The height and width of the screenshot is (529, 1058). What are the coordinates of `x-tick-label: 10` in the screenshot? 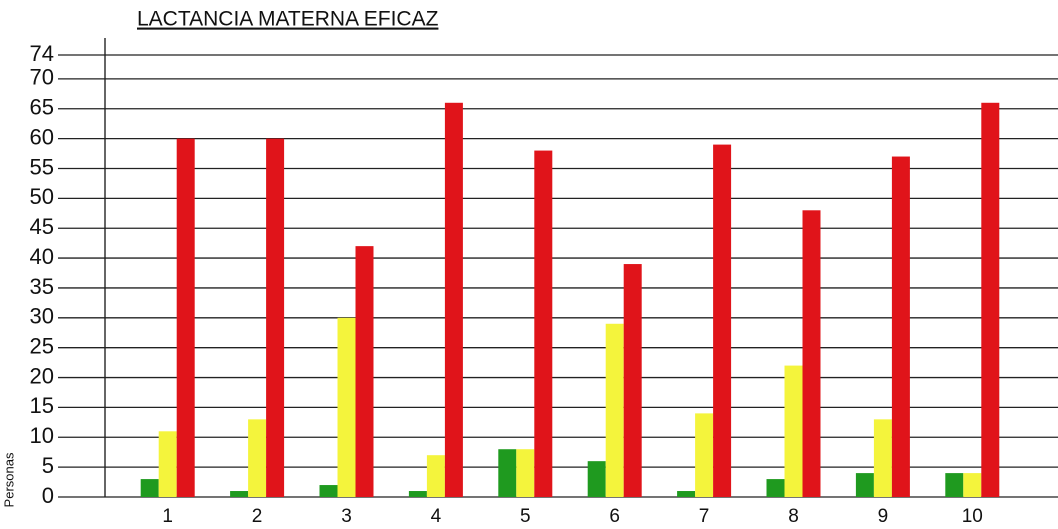 It's located at (972, 516).